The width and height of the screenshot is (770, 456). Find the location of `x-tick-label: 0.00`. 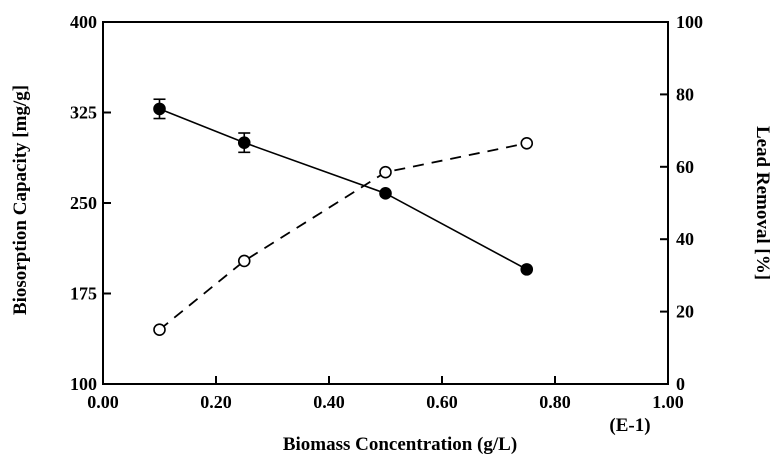

x-tick-label: 0.00 is located at coordinates (103, 402).